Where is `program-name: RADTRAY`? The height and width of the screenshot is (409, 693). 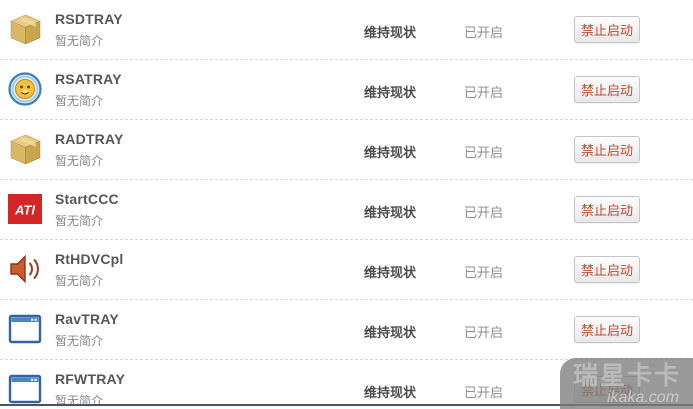
program-name: RADTRAY is located at coordinates (89, 139).